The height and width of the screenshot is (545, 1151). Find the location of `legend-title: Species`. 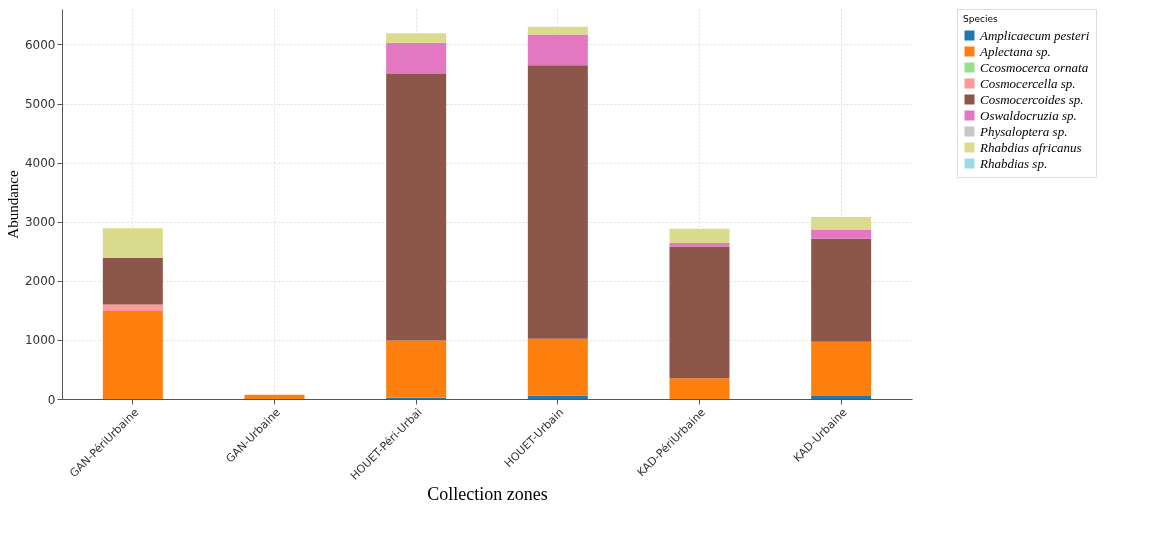

legend-title: Species is located at coordinates (980, 19).